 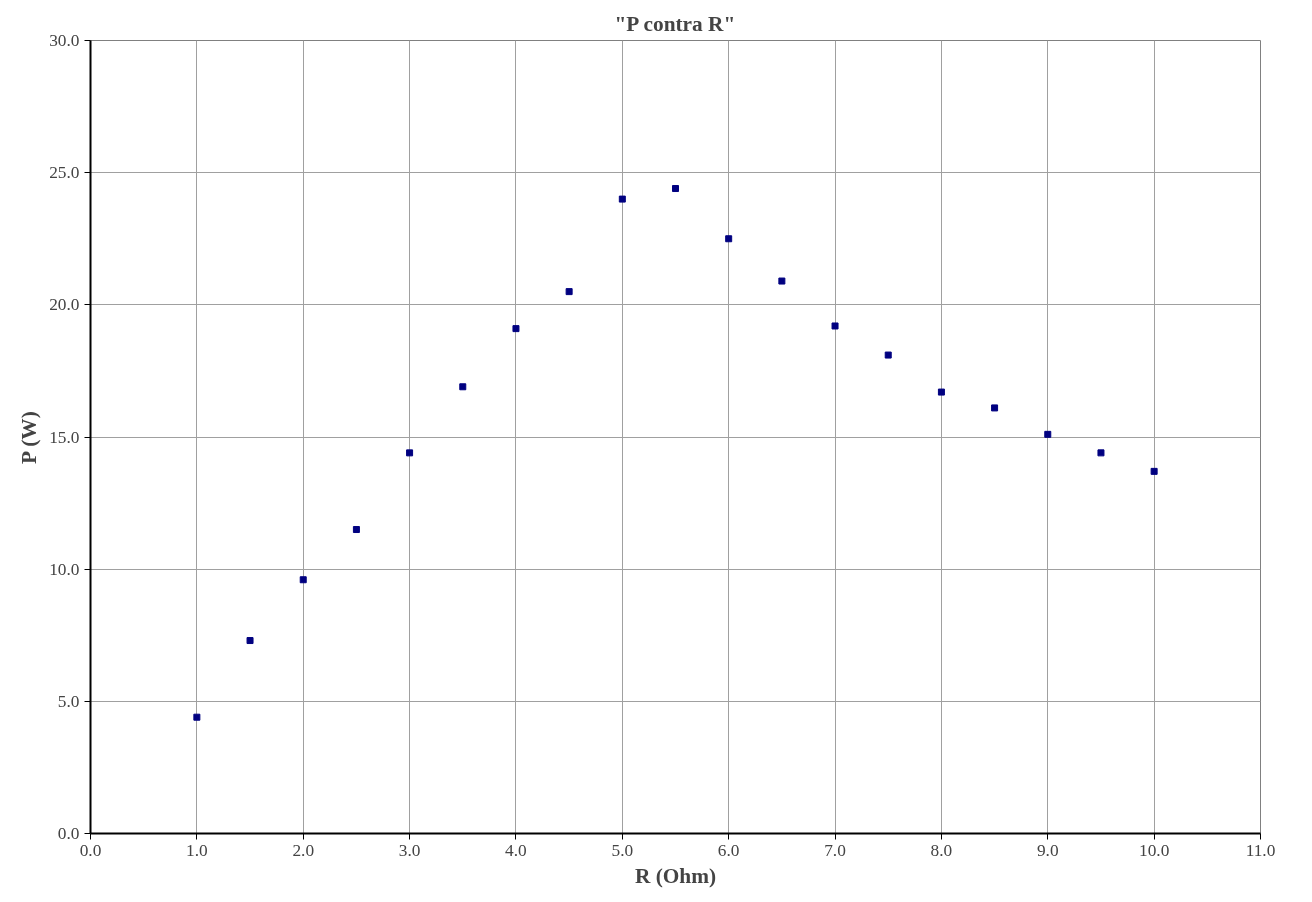 What do you see at coordinates (68, 701) in the screenshot?
I see `y-tick-label: 5.0` at bounding box center [68, 701].